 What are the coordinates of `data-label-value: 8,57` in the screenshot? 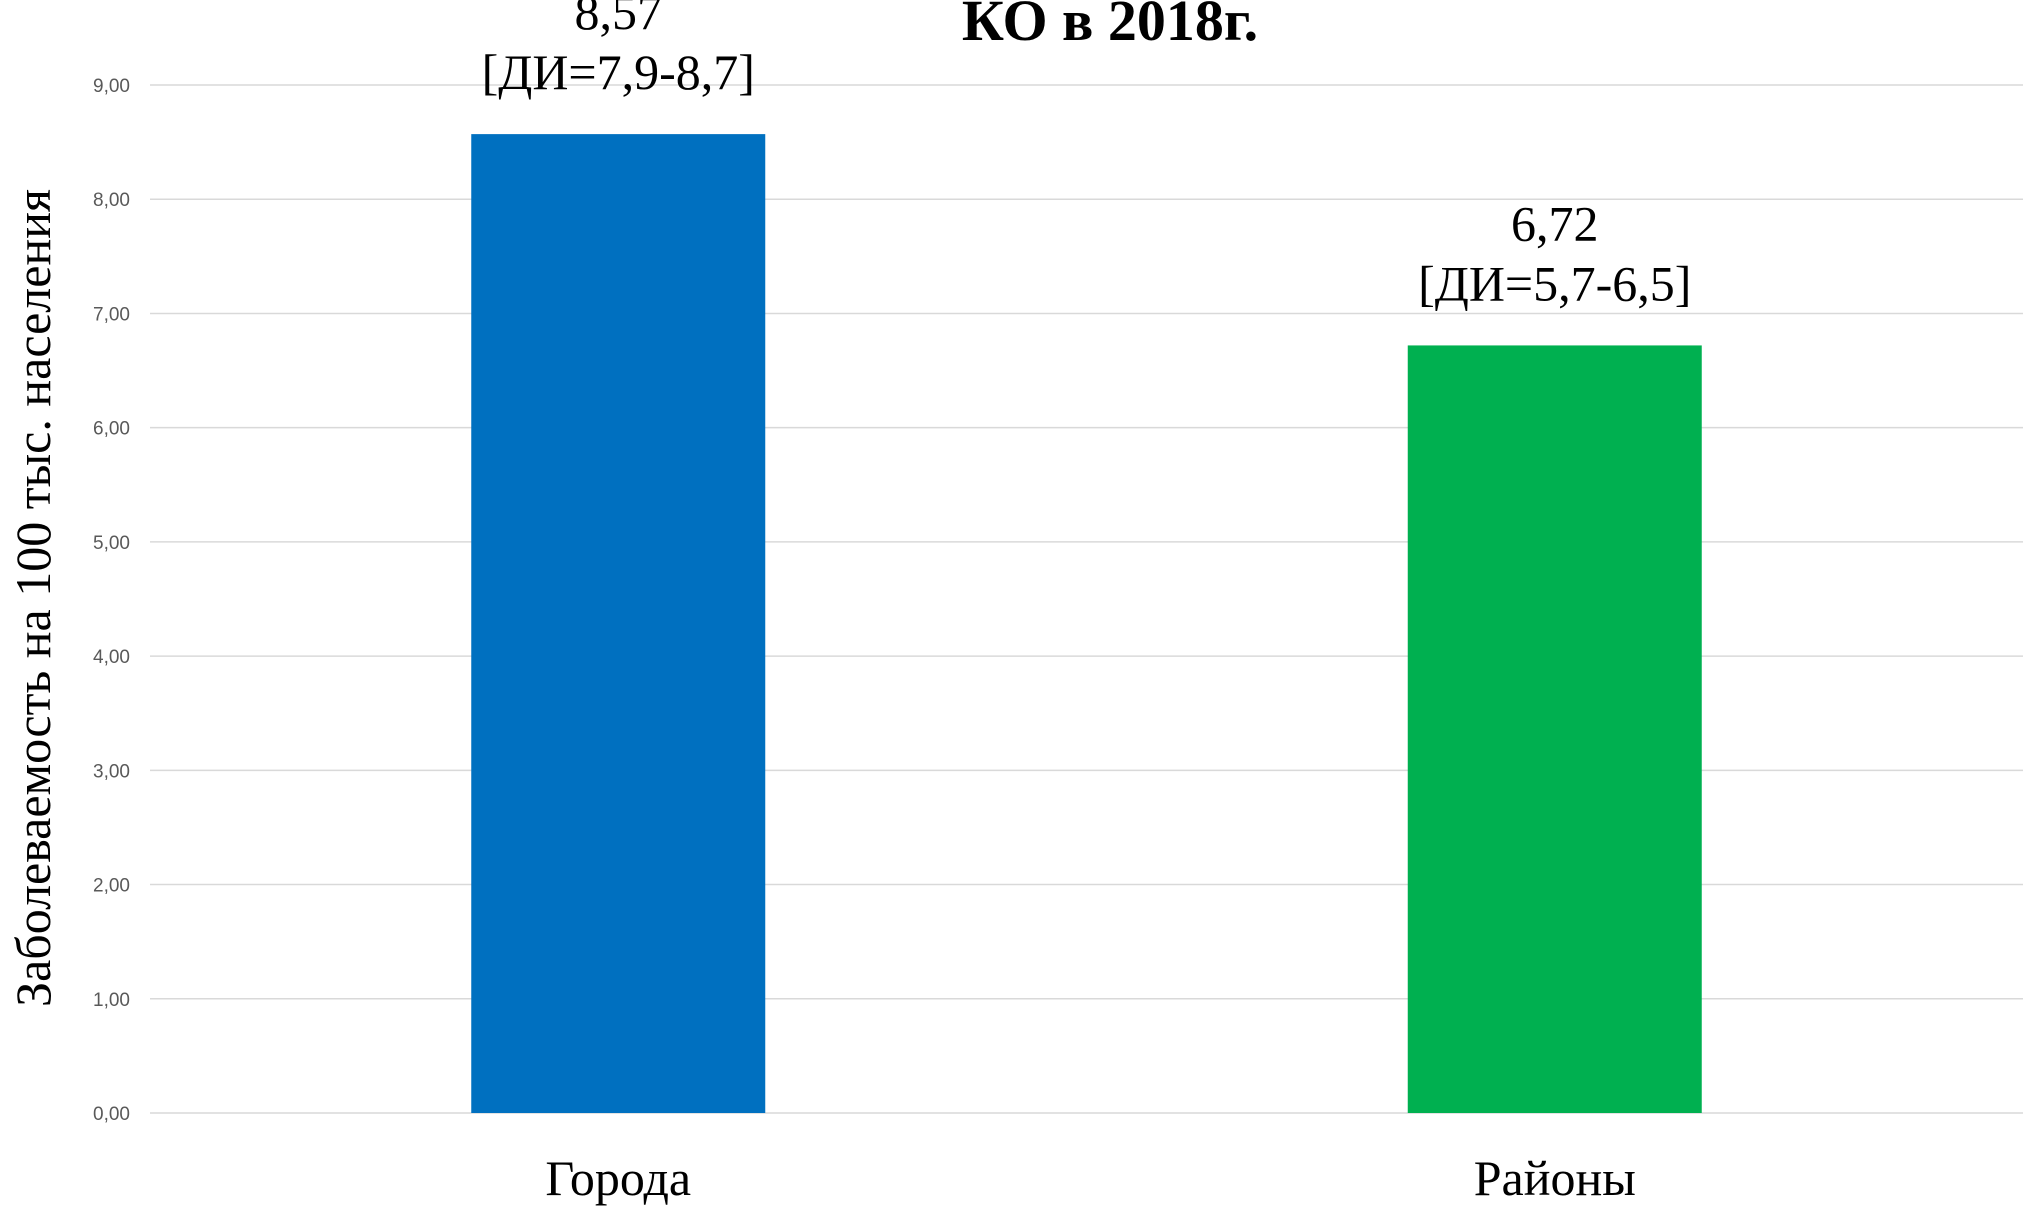 It's located at (619, 20).